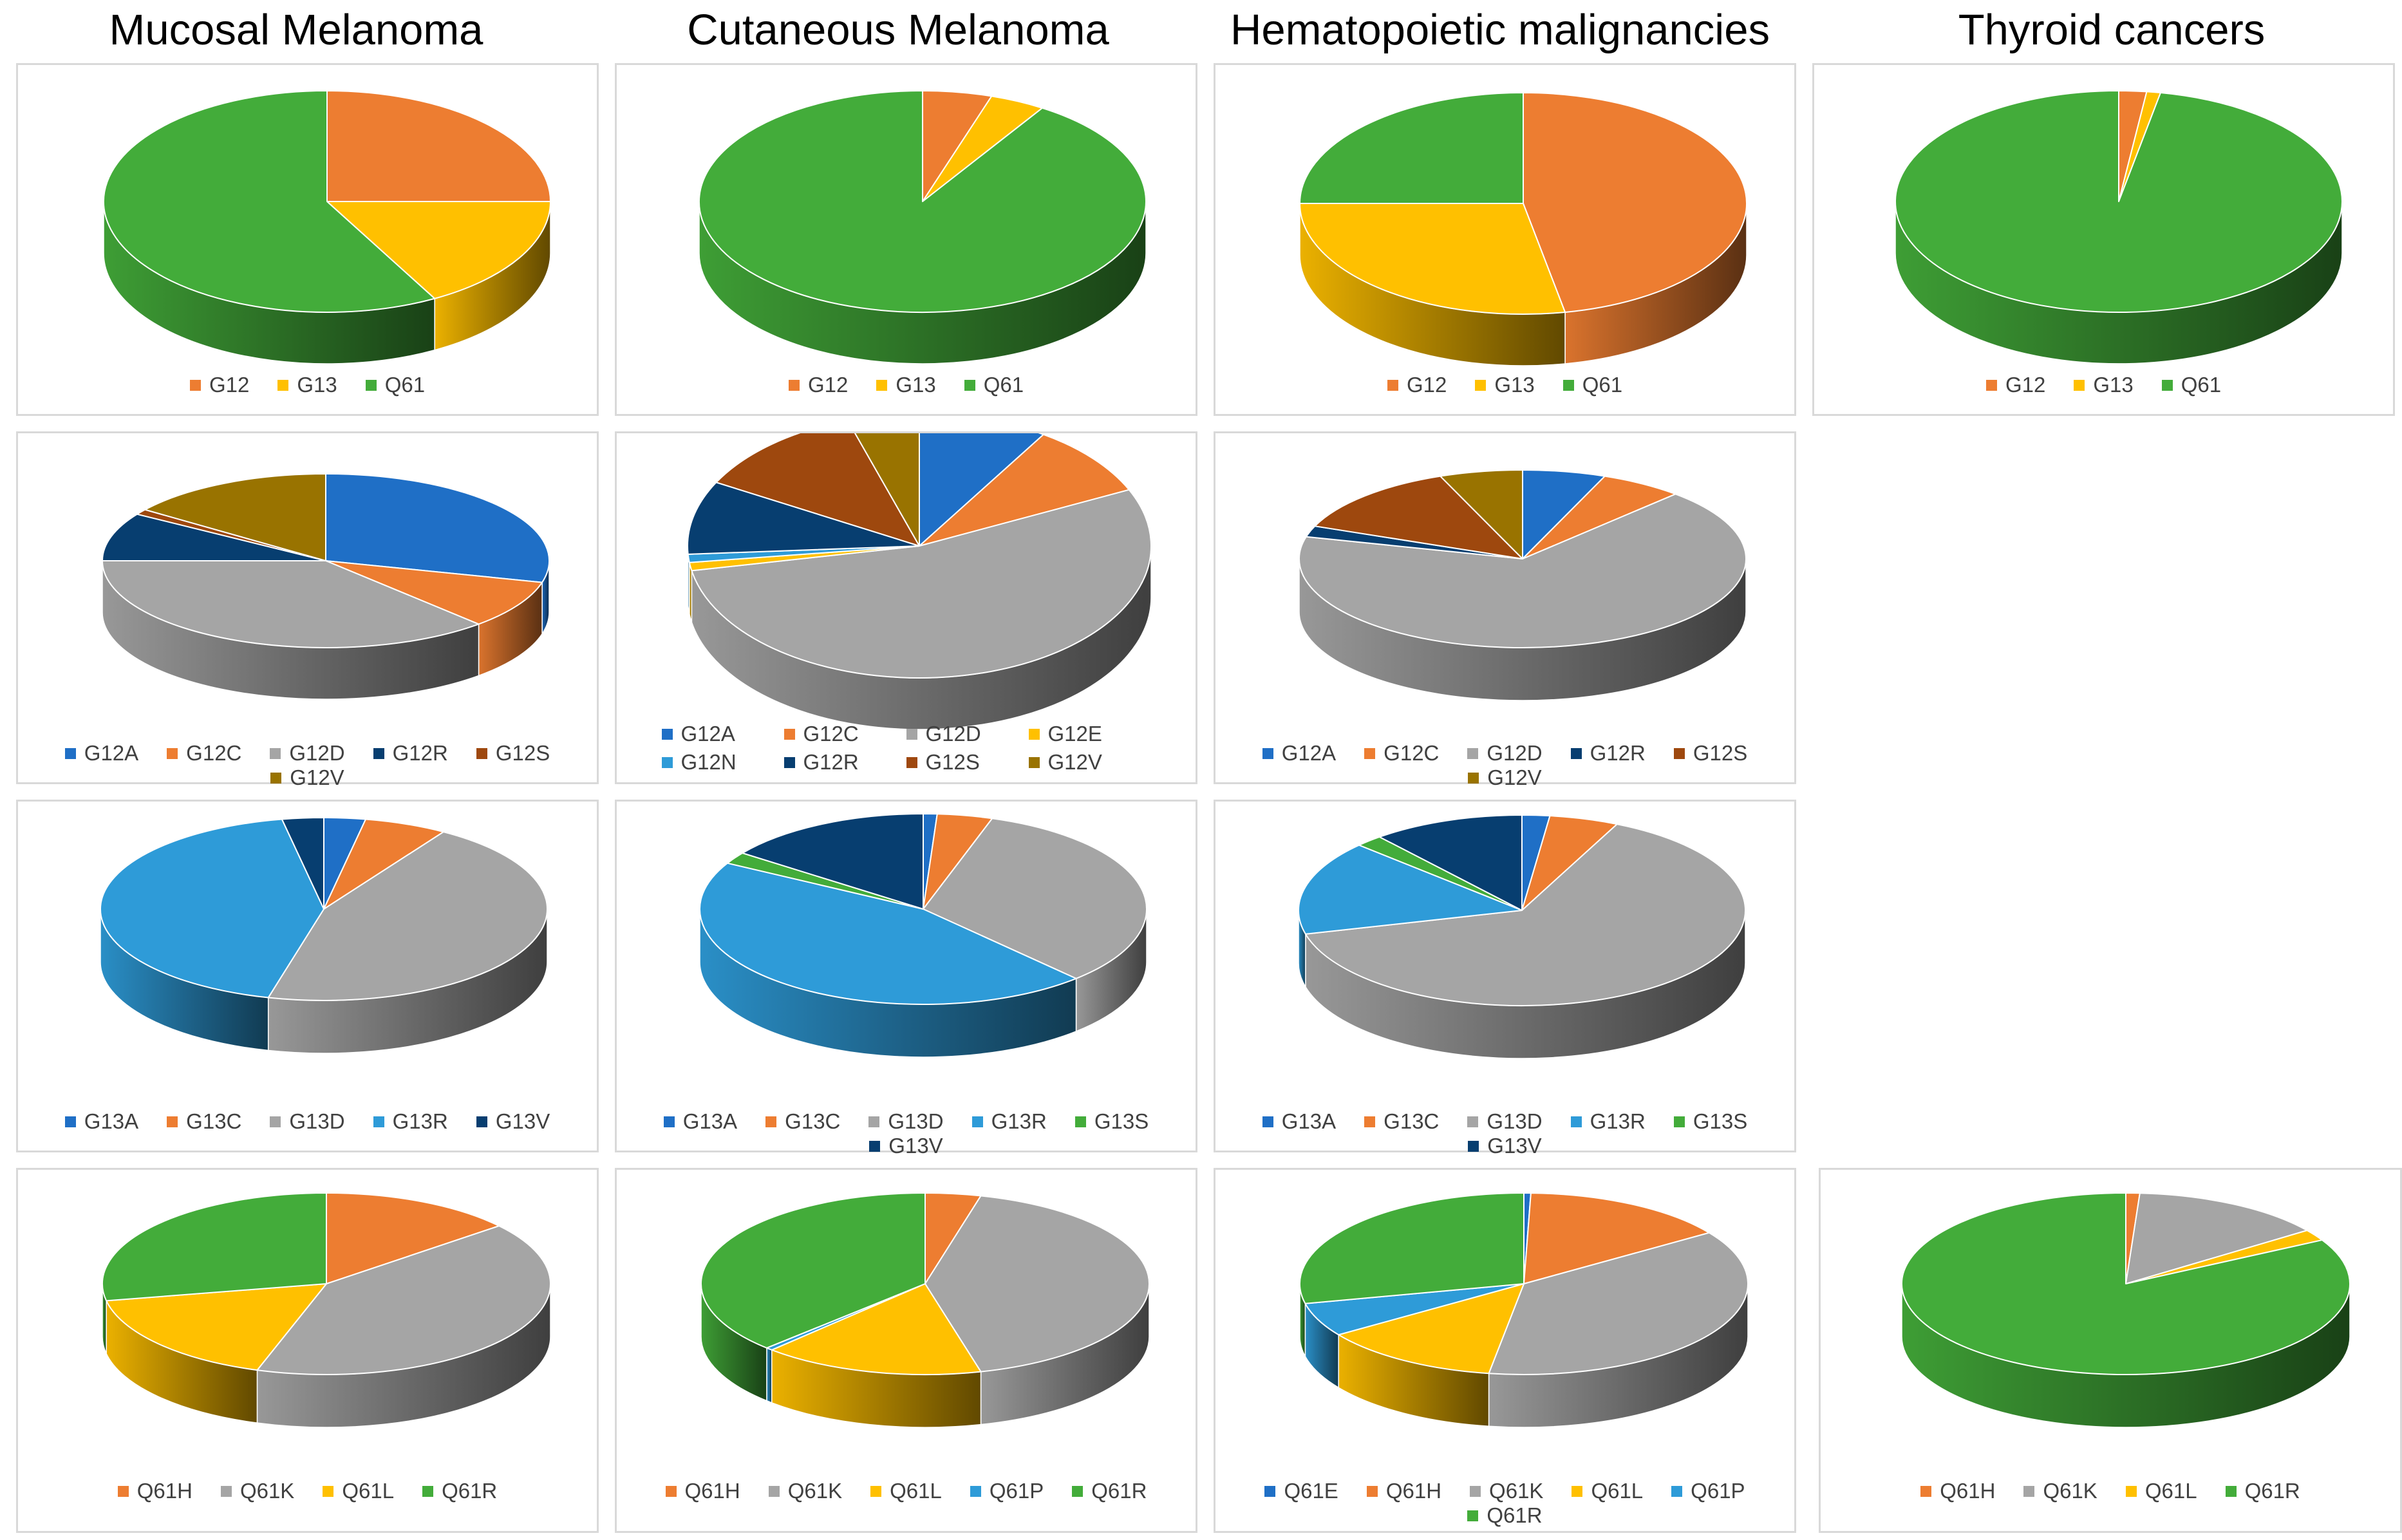  I want to click on legend-label: G12R, so click(420, 753).